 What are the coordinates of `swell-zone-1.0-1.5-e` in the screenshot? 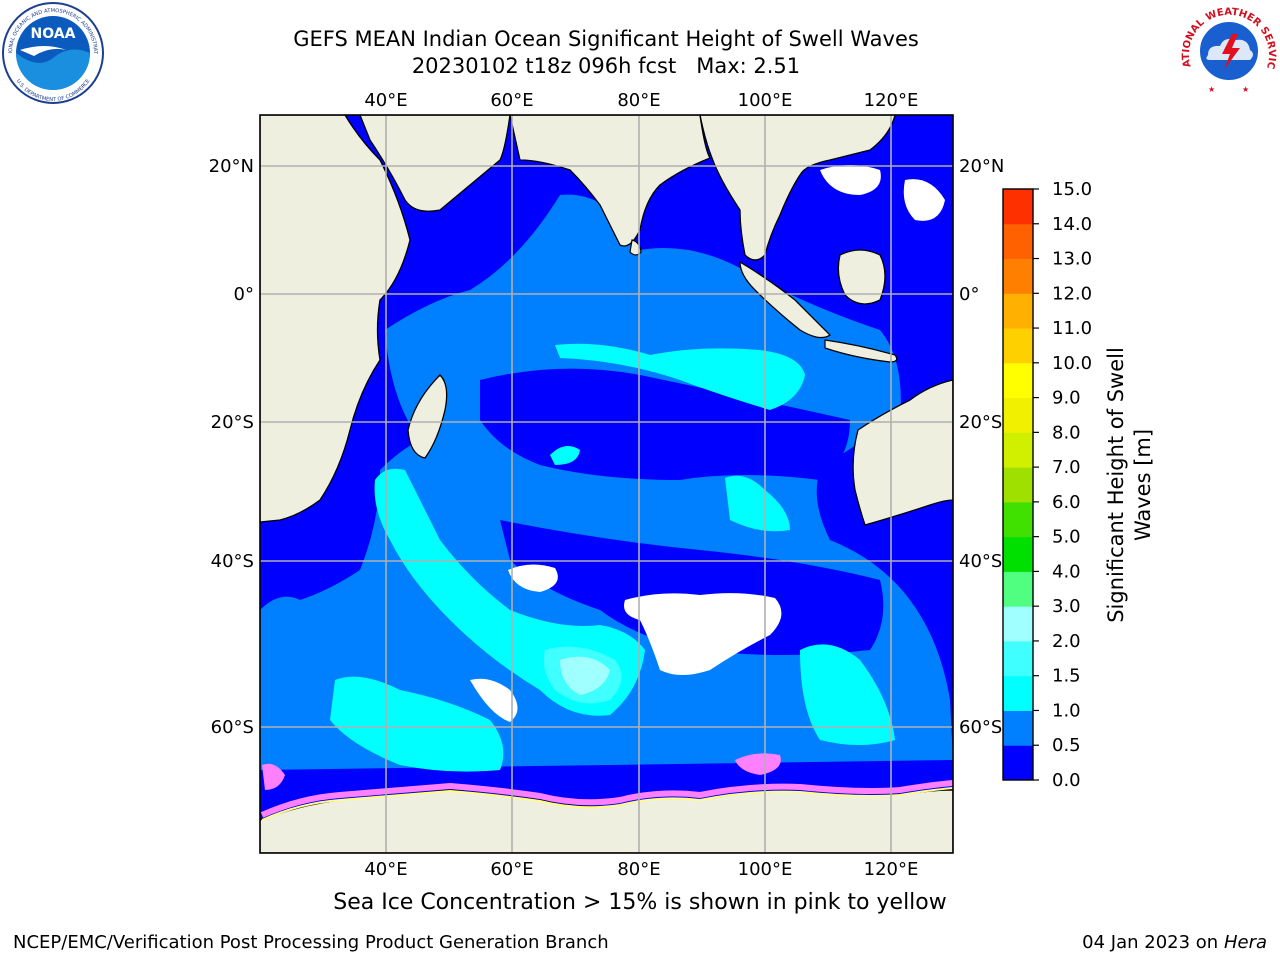 It's located at (757, 503).